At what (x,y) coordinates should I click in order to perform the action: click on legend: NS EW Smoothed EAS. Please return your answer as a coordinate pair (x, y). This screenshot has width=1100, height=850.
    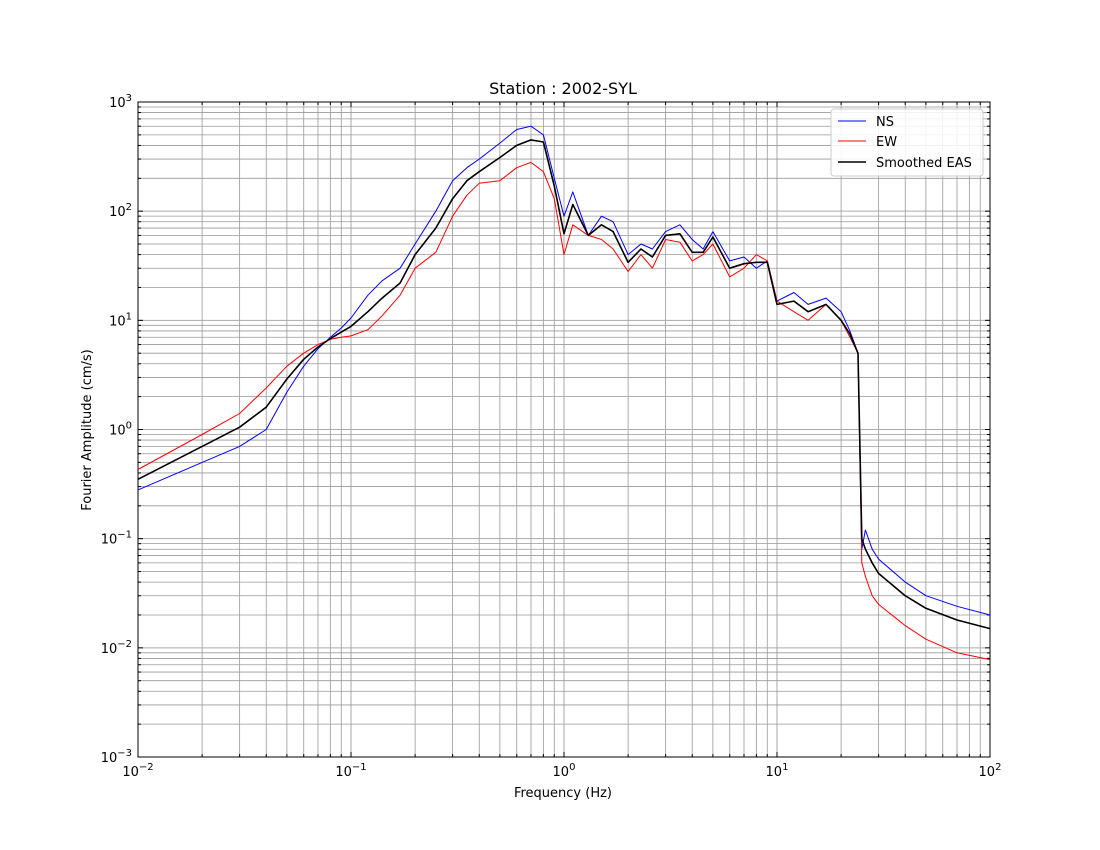
    Looking at the image, I should click on (907, 142).